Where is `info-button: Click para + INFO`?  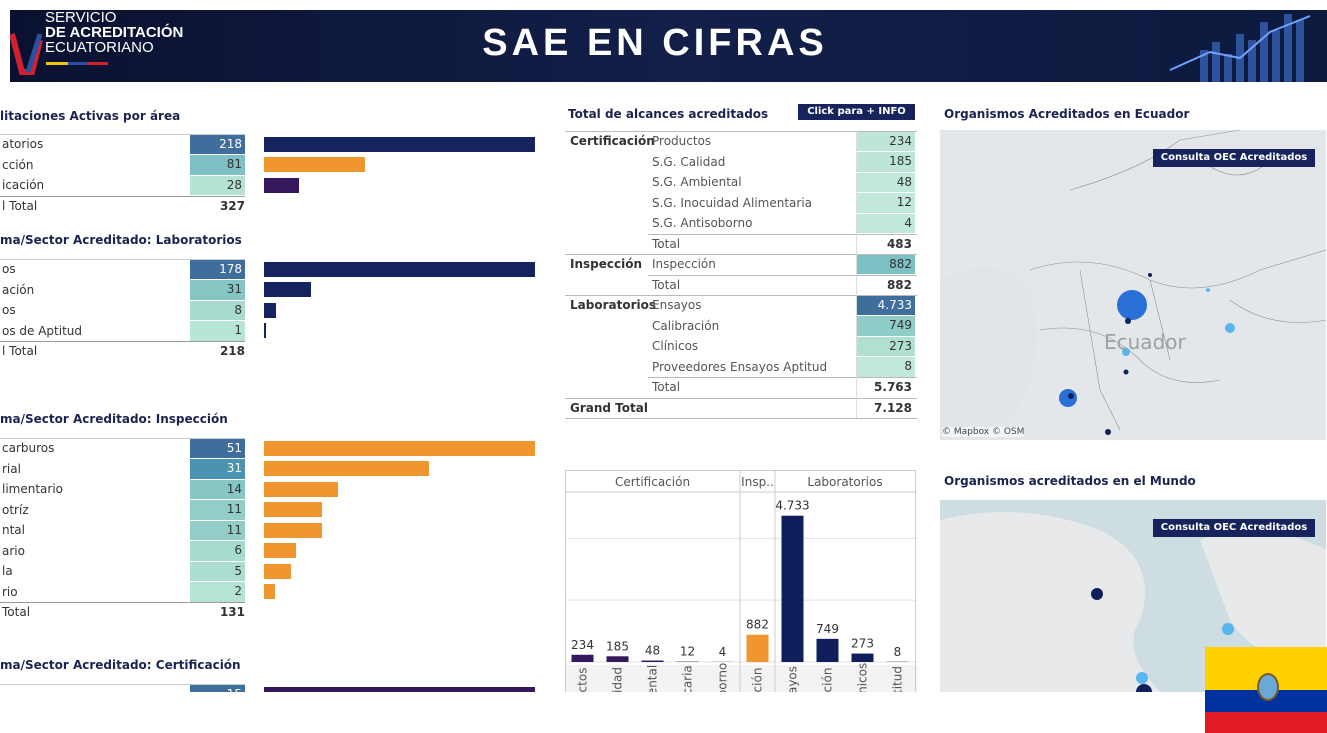 info-button: Click para + INFO is located at coordinates (856, 112).